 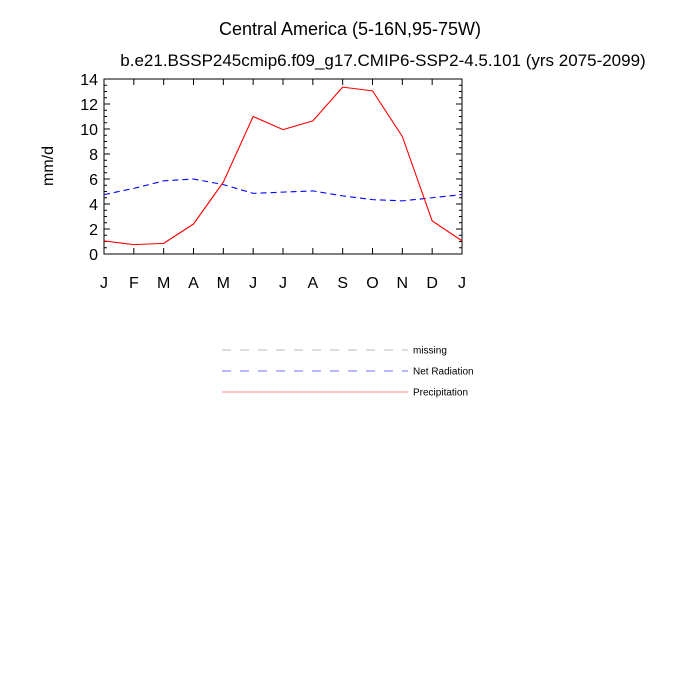 I want to click on plot-frame, so click(x=283, y=166).